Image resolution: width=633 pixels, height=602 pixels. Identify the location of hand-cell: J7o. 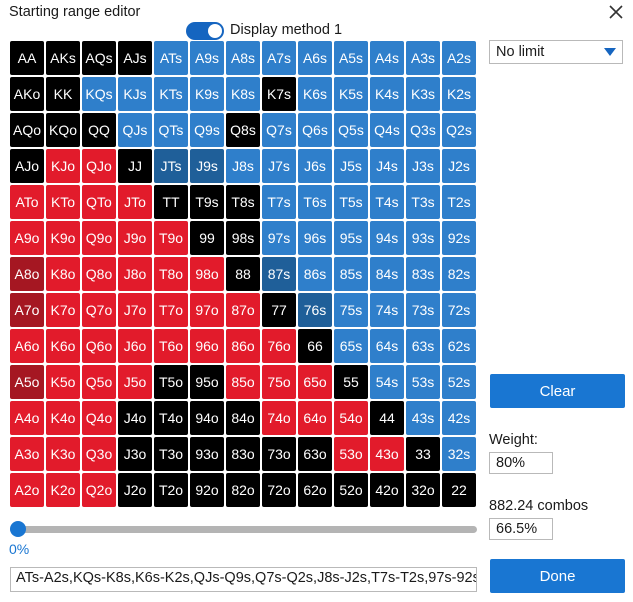
(135, 310).